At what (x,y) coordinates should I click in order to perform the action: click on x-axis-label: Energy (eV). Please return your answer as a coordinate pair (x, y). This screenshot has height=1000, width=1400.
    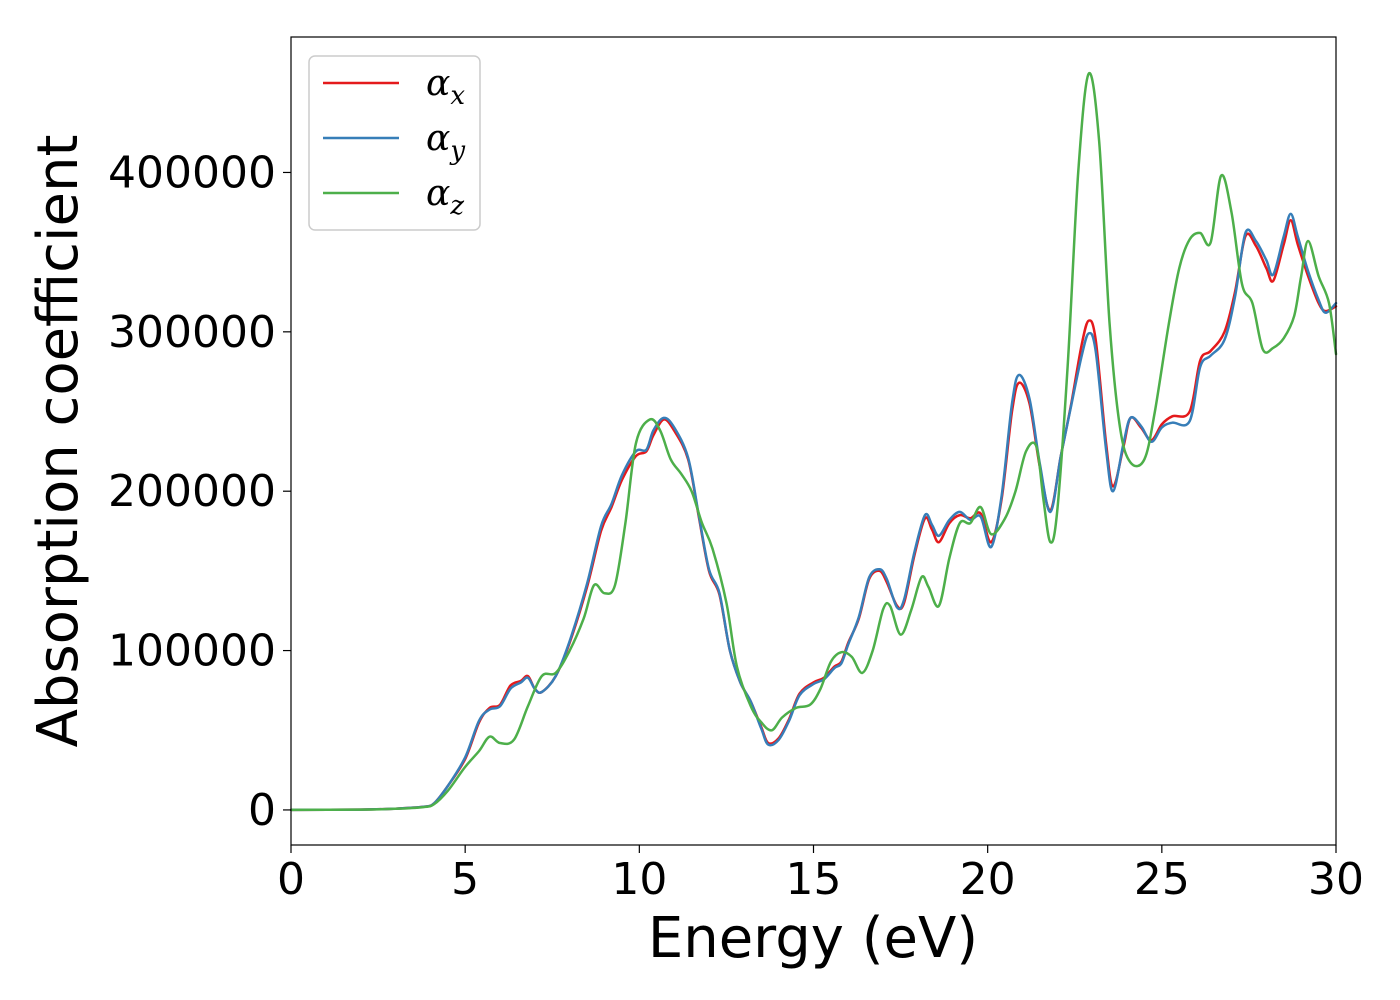
    Looking at the image, I should click on (813, 938).